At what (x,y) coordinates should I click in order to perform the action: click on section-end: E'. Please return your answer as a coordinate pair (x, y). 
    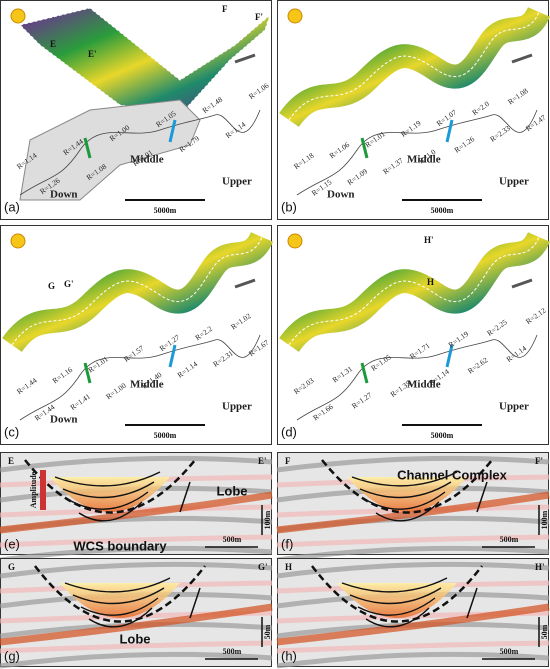
    Looking at the image, I should click on (262, 461).